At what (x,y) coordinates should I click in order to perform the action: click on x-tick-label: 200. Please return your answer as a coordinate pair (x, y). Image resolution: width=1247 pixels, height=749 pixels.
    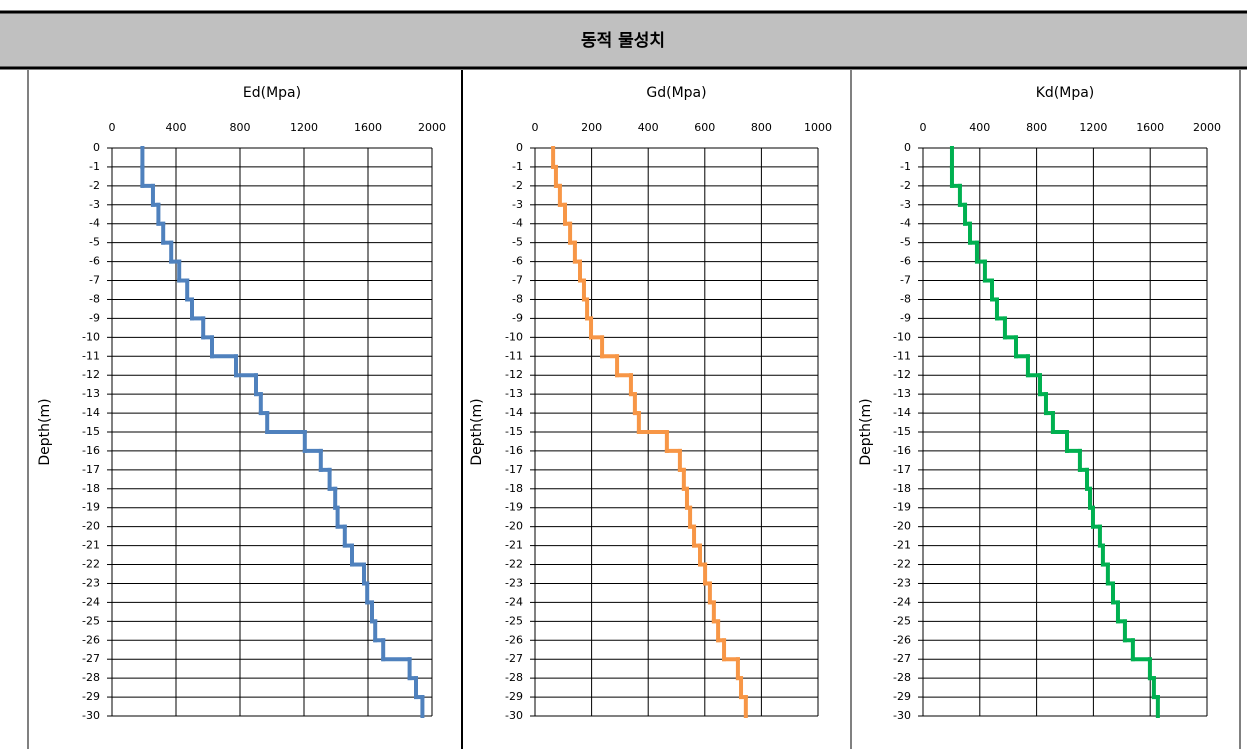
    Looking at the image, I should click on (591, 127).